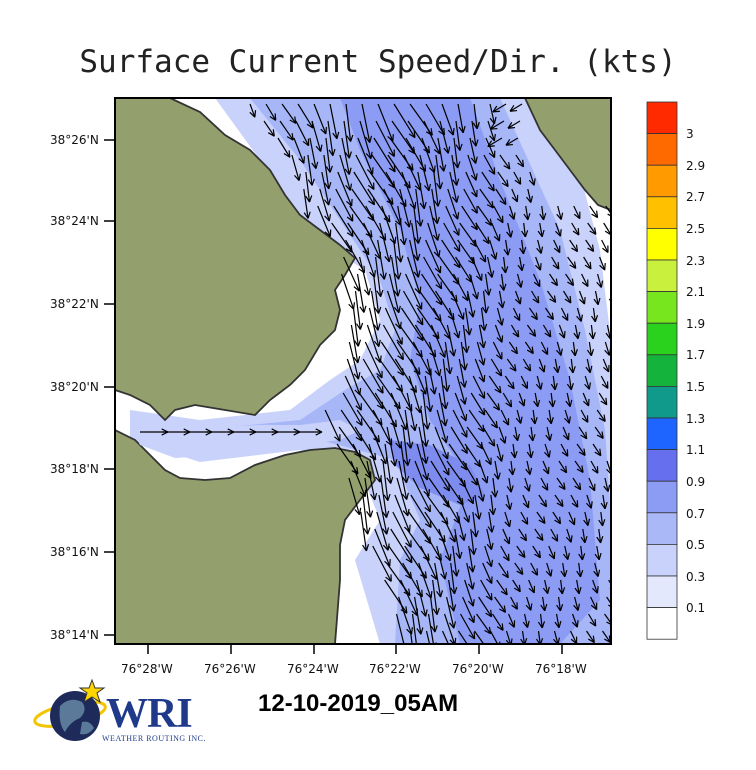 The image size is (756, 770). Describe the element at coordinates (245, 439) in the screenshot. I see `inner-channel` at that location.